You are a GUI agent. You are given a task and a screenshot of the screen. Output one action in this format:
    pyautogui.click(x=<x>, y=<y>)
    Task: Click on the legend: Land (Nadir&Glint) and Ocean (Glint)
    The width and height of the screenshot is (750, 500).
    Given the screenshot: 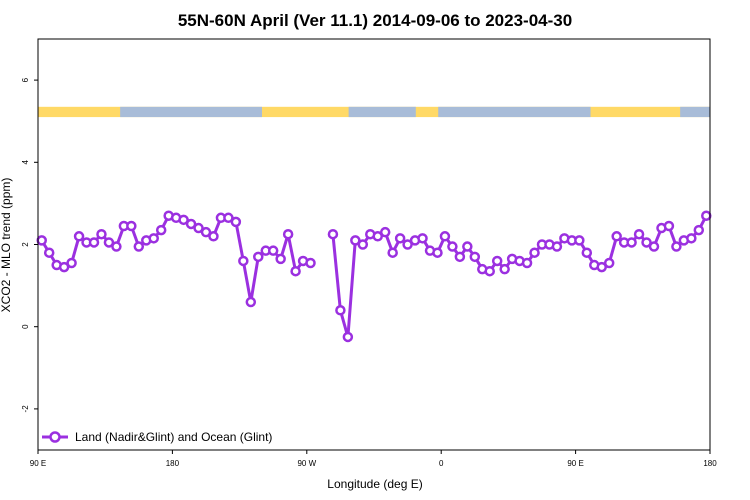 What is the action you would take?
    pyautogui.click(x=157, y=437)
    